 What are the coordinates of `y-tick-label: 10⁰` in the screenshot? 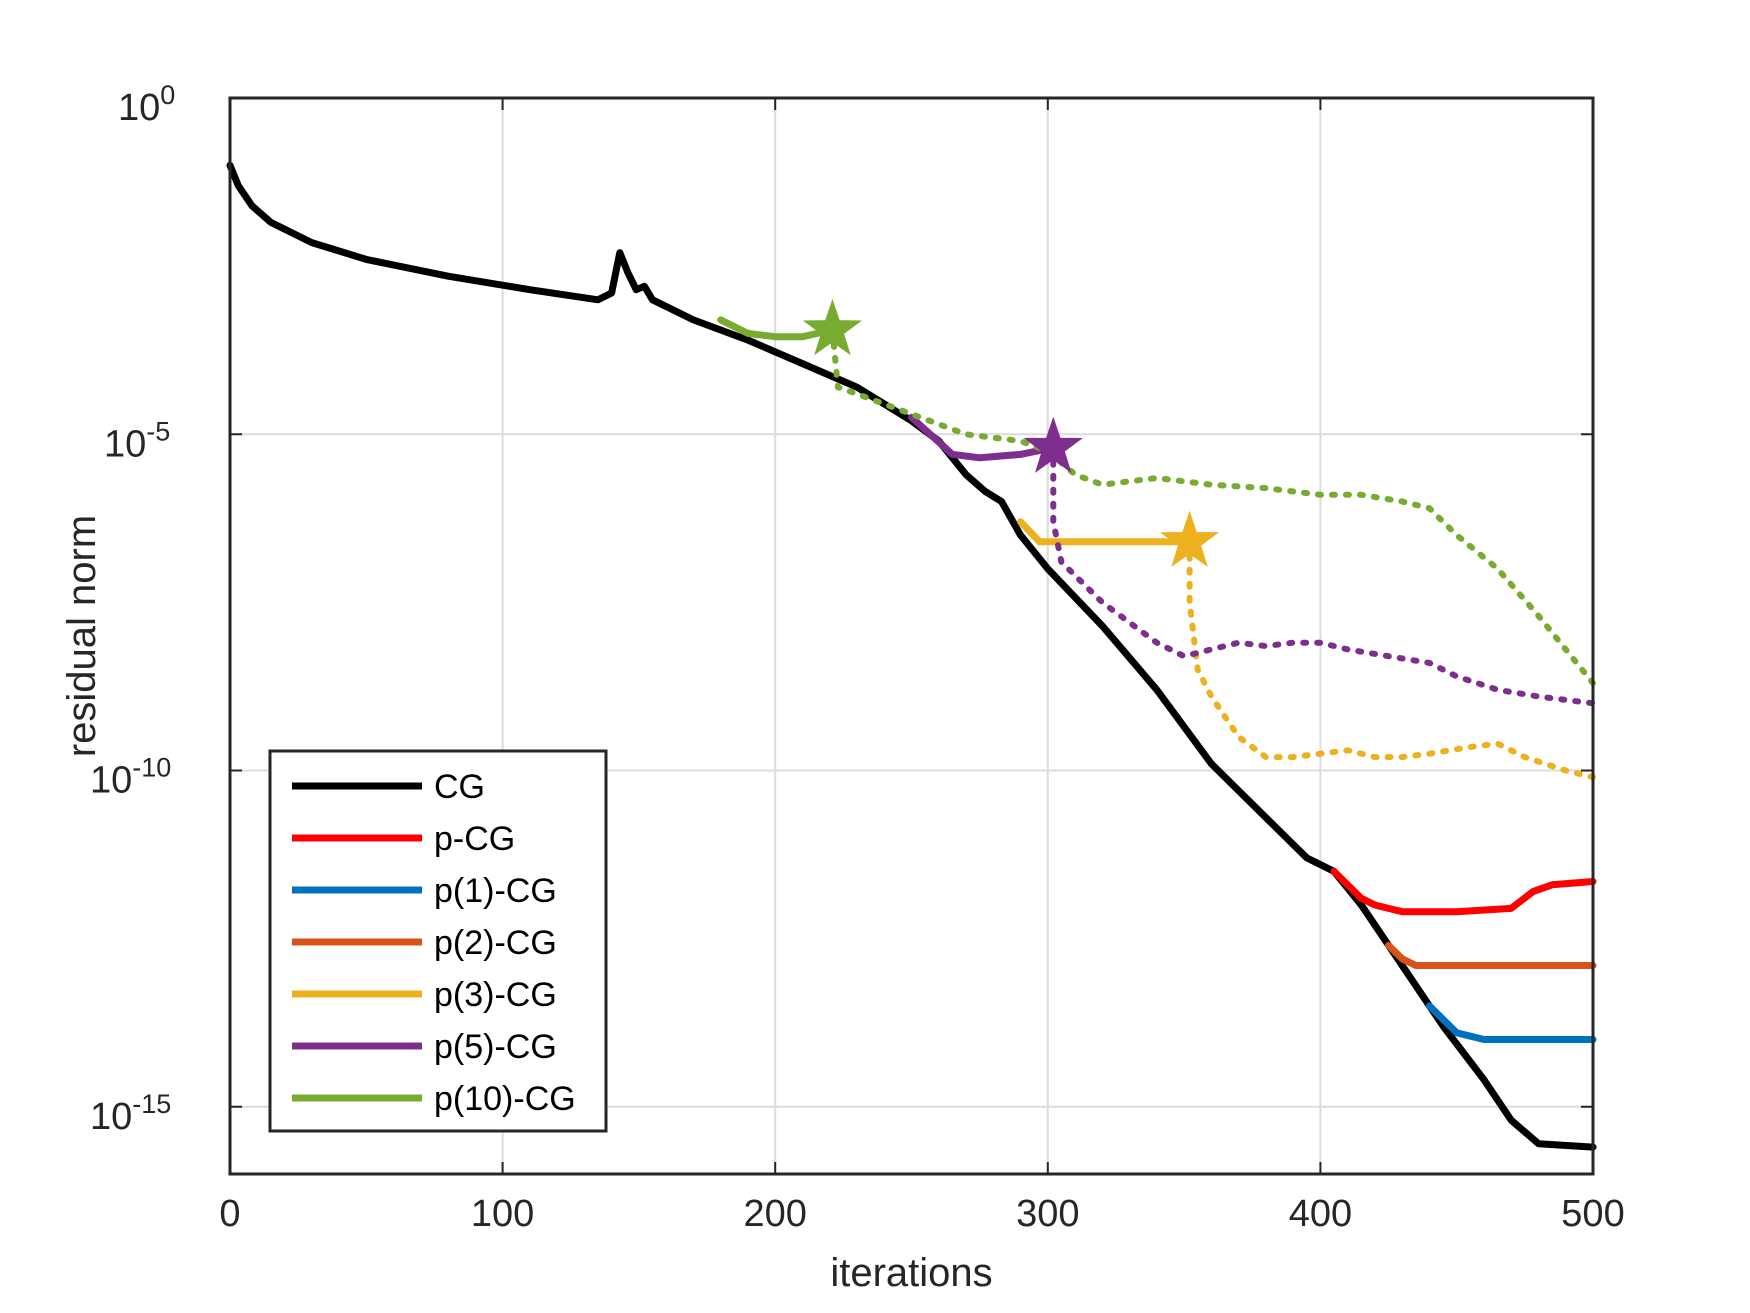 It's located at (146, 104).